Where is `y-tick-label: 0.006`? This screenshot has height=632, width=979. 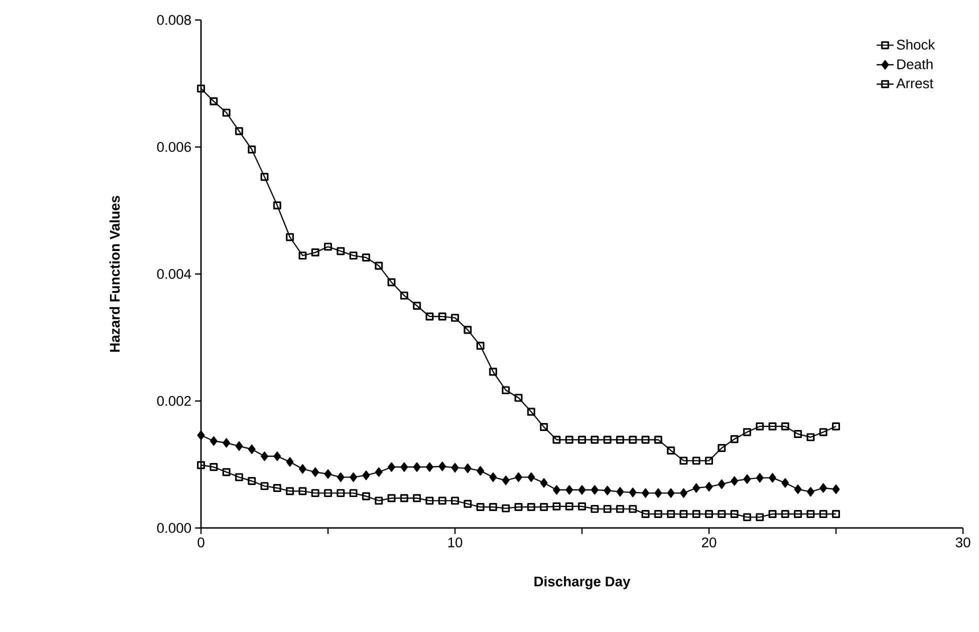
y-tick-label: 0.006 is located at coordinates (174, 147).